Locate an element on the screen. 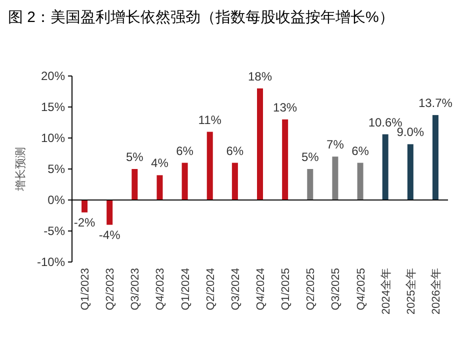 The image size is (467, 349). data-label: 18% is located at coordinates (260, 76).